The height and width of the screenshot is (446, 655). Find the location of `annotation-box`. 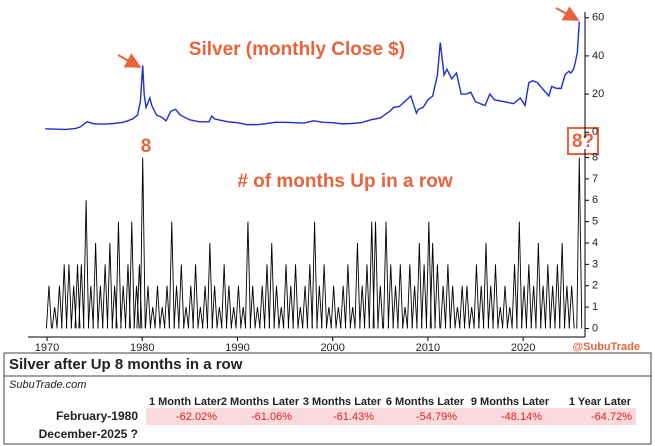

annotation-box is located at coordinates (583, 141).